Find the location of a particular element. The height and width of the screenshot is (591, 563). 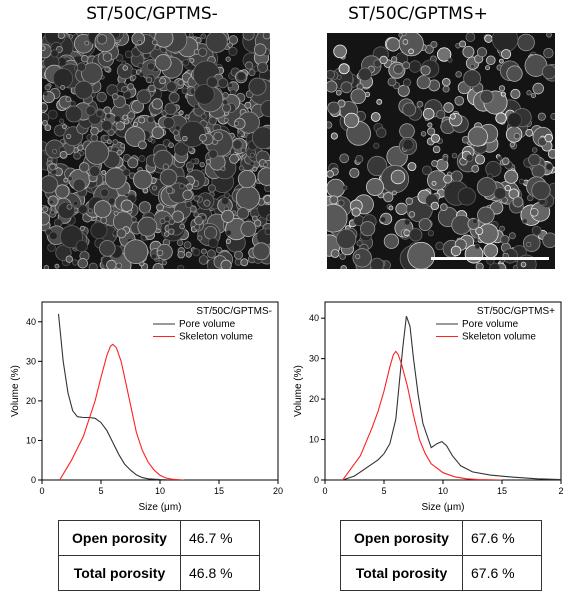

panel-left-title: ST/50C/GPTMS- is located at coordinates (152, 14).